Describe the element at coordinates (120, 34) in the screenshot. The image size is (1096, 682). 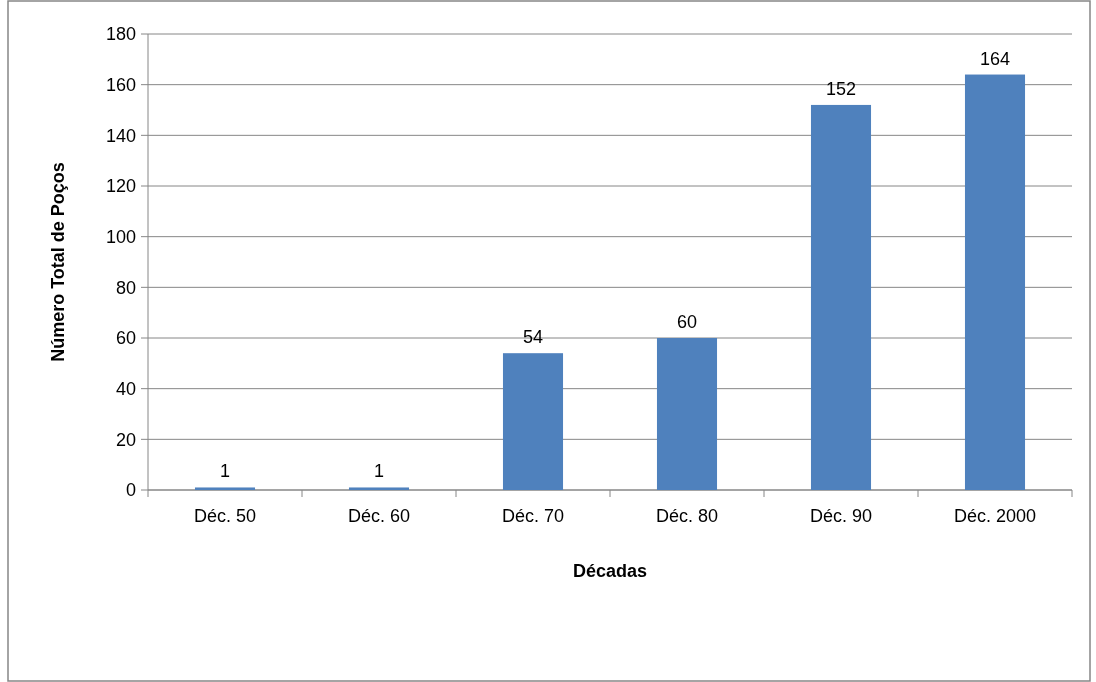
I see `y-tick-label: 180` at that location.